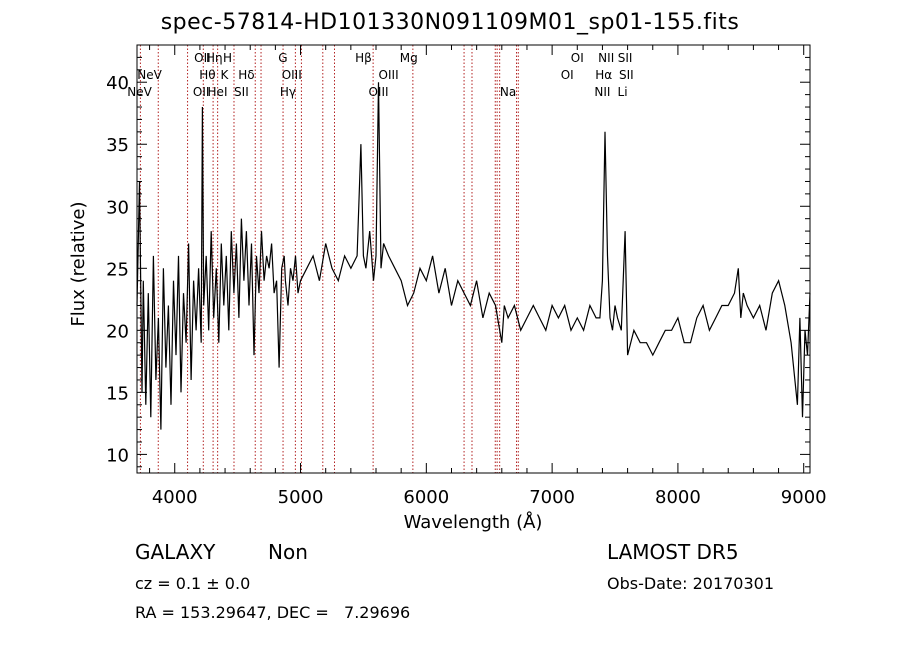 This screenshot has width=900, height=649. Describe the element at coordinates (117, 455) in the screenshot. I see `y-tick-label: 10` at that location.